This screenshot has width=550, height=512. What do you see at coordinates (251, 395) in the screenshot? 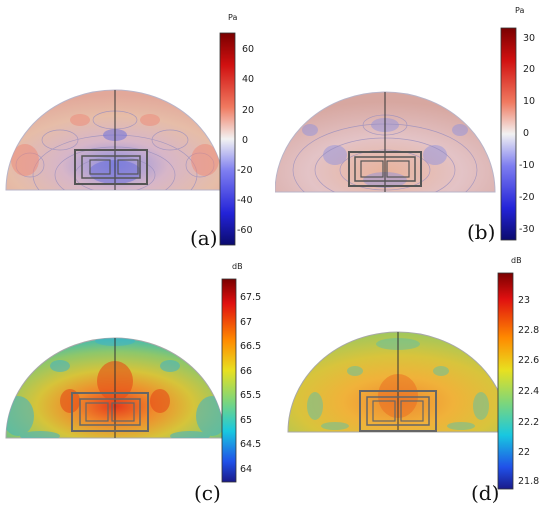
I see `colorbar-tick: 65.5` at bounding box center [251, 395].